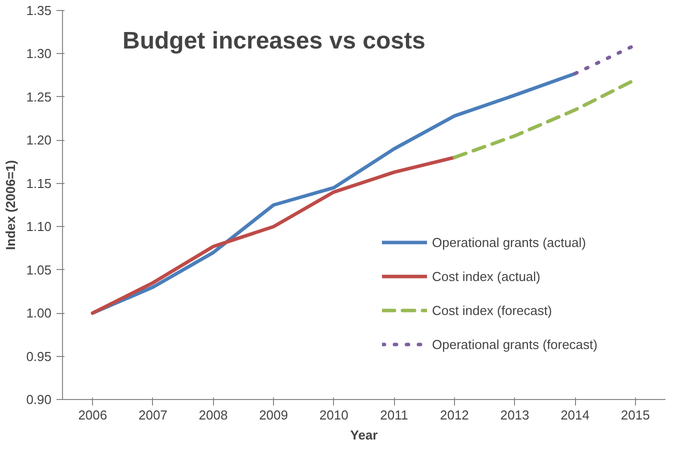  I want to click on y-tick-label: 1.30, so click(39, 54).